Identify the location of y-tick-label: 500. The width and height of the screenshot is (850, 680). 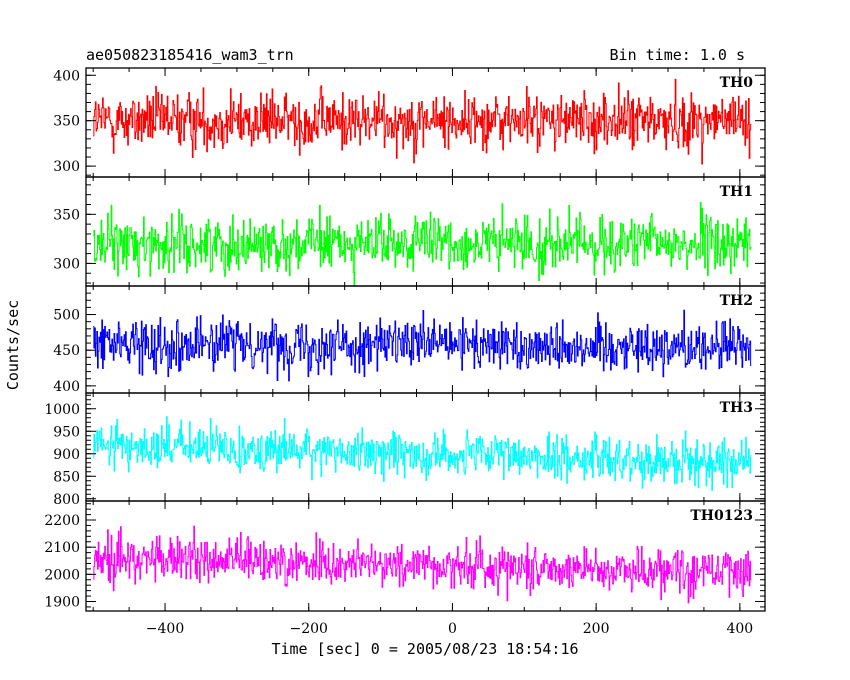
(66, 316).